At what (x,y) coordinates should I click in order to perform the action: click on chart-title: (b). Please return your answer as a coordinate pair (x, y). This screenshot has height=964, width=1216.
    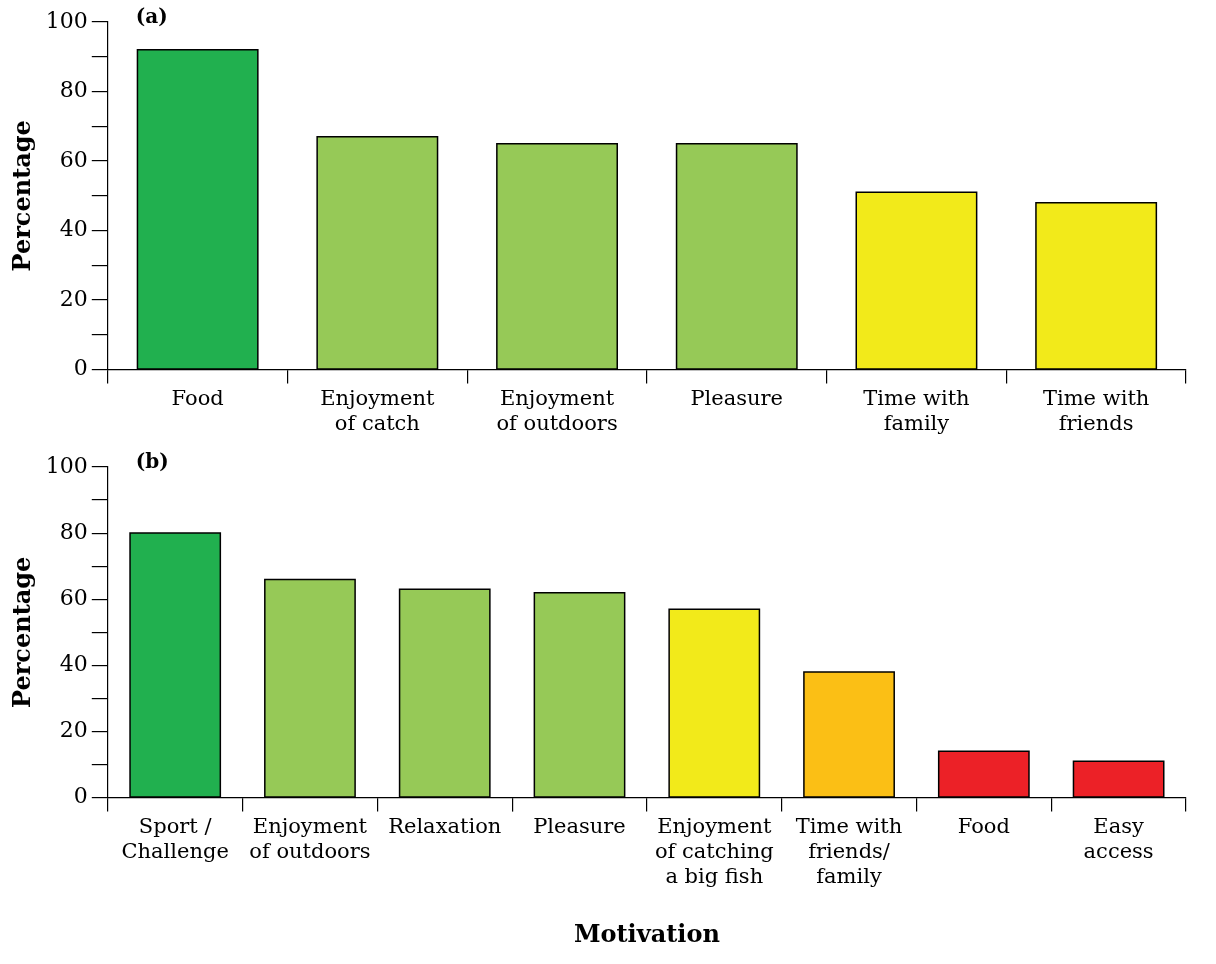
    Looking at the image, I should click on (152, 461).